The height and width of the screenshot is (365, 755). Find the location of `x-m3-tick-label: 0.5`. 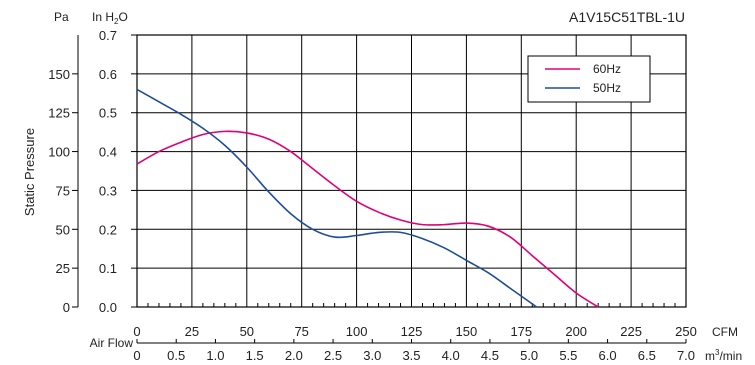

x-m3-tick-label: 0.5 is located at coordinates (176, 355).